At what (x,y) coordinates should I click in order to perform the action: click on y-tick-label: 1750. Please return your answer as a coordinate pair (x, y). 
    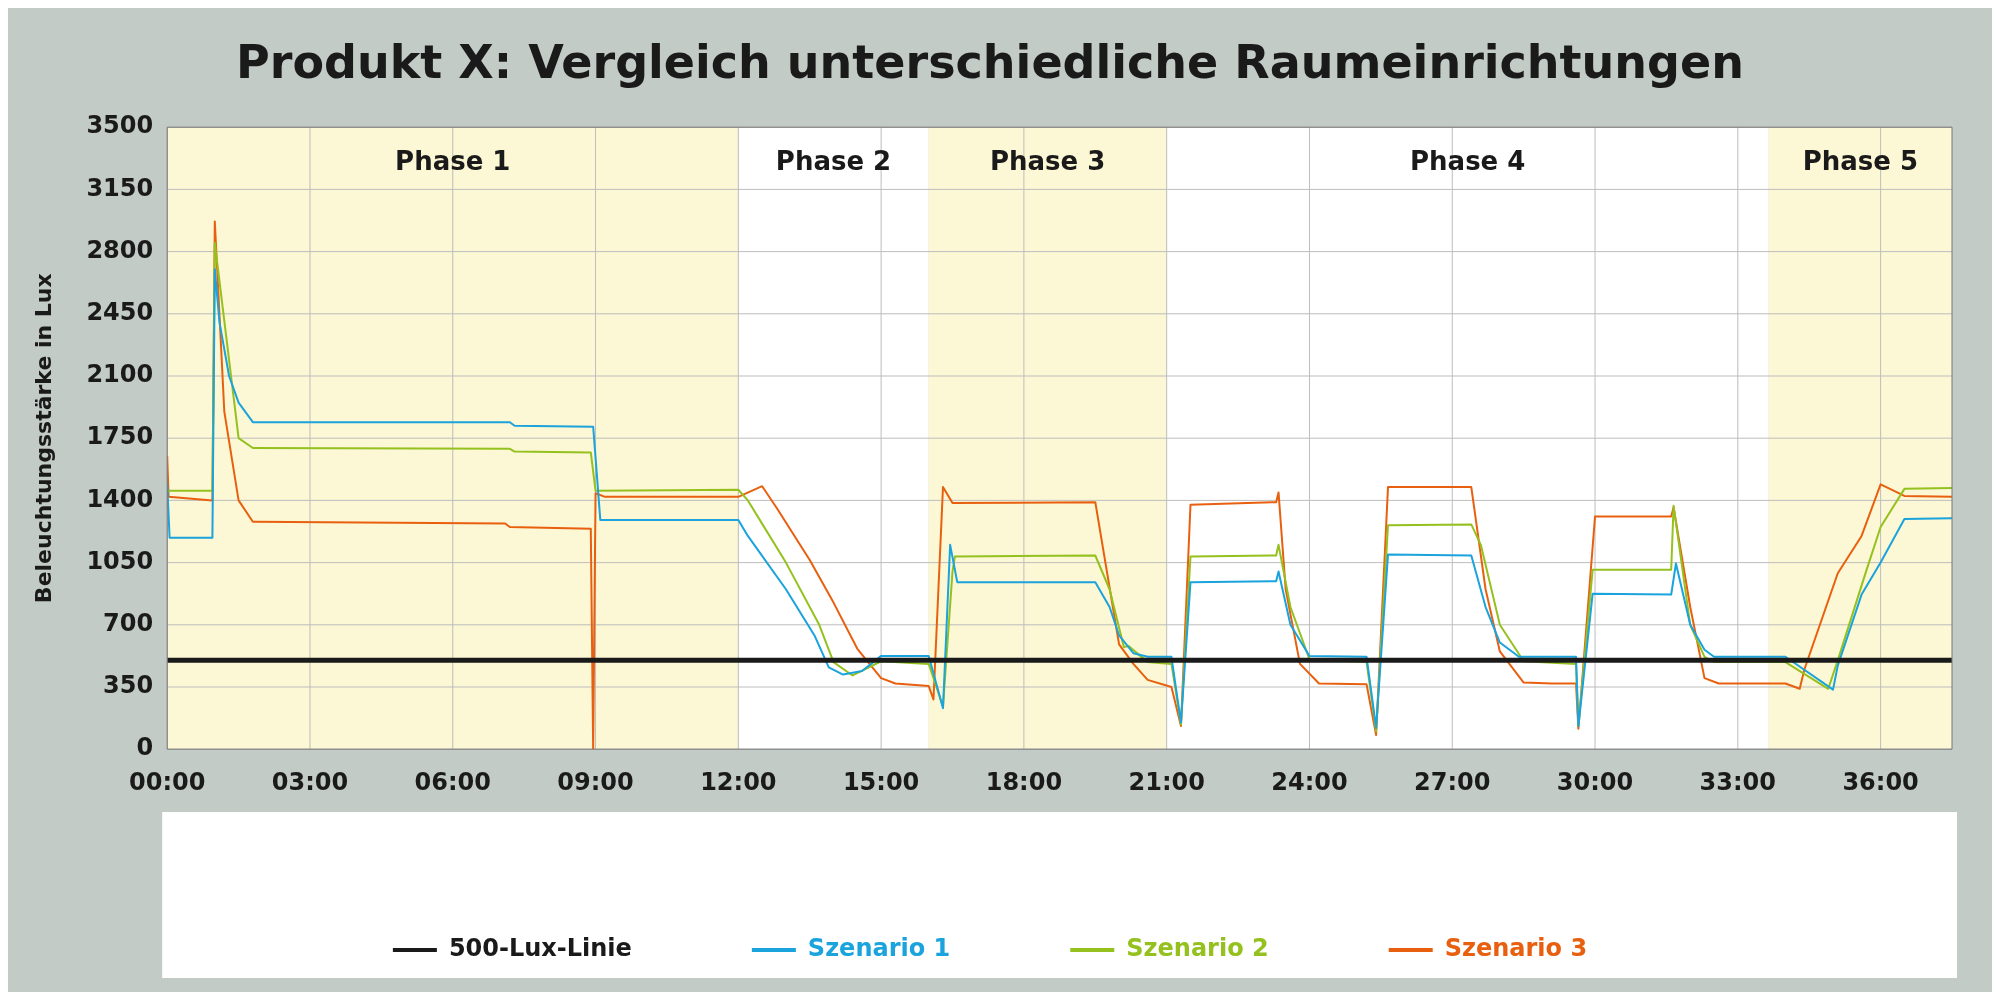
    Looking at the image, I should click on (120, 436).